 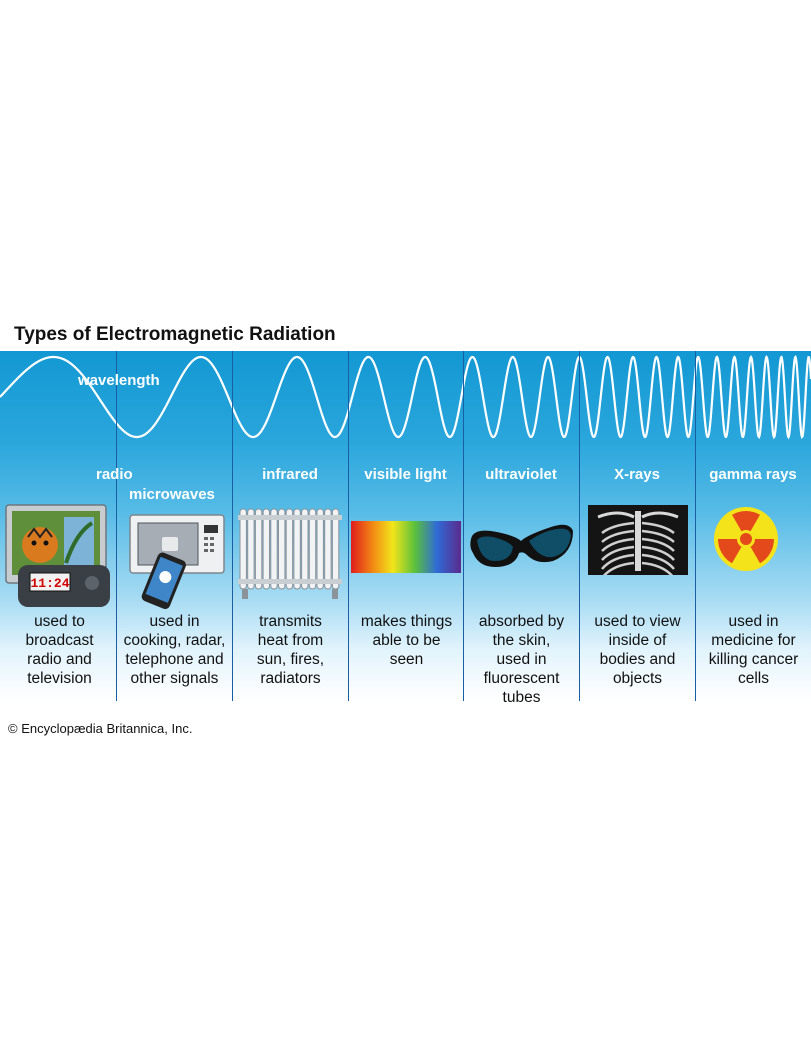 What do you see at coordinates (174, 678) in the screenshot?
I see `description-line: other signals` at bounding box center [174, 678].